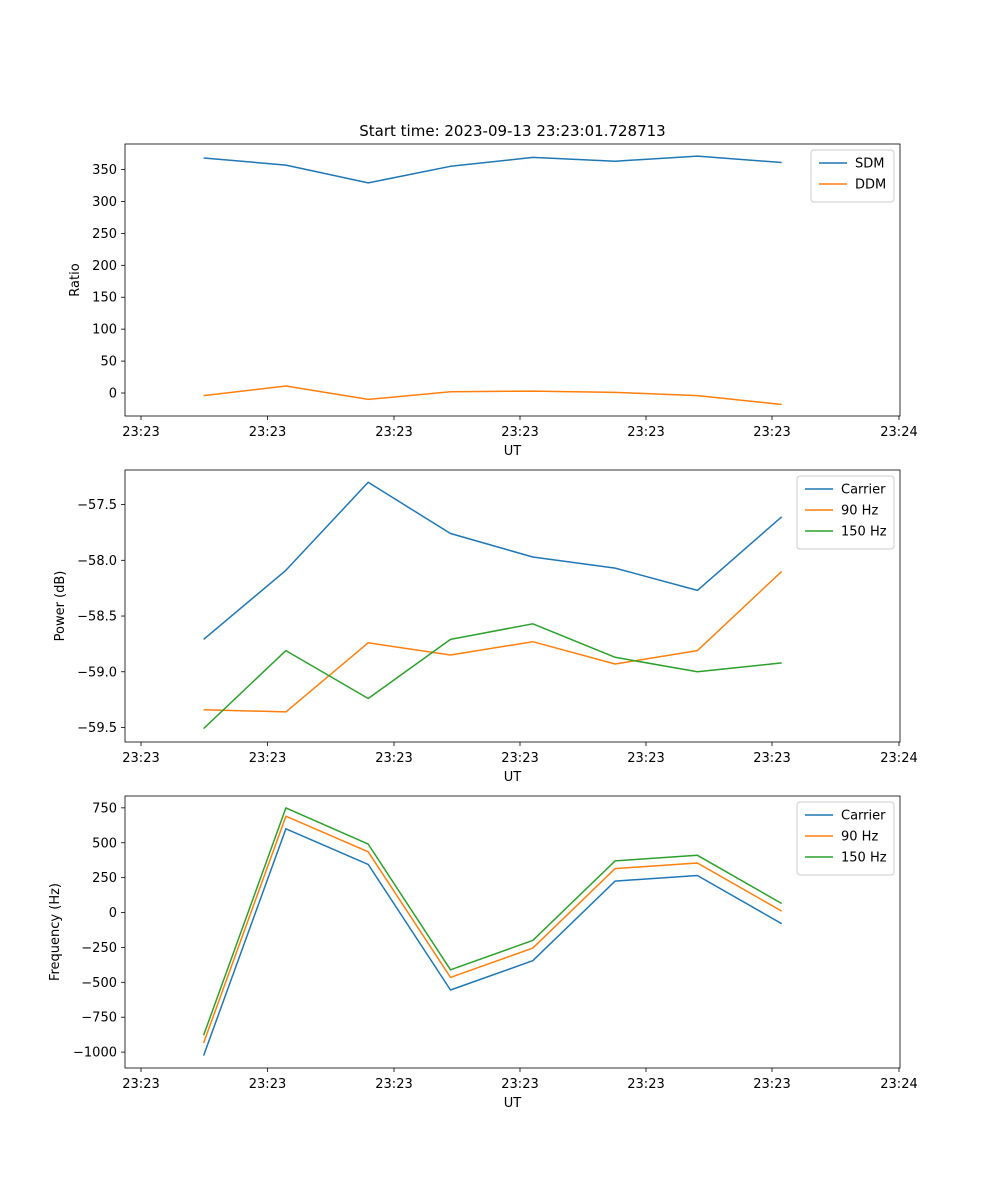  Describe the element at coordinates (104, 170) in the screenshot. I see `ratio-y-tick-label-8: 350` at that location.